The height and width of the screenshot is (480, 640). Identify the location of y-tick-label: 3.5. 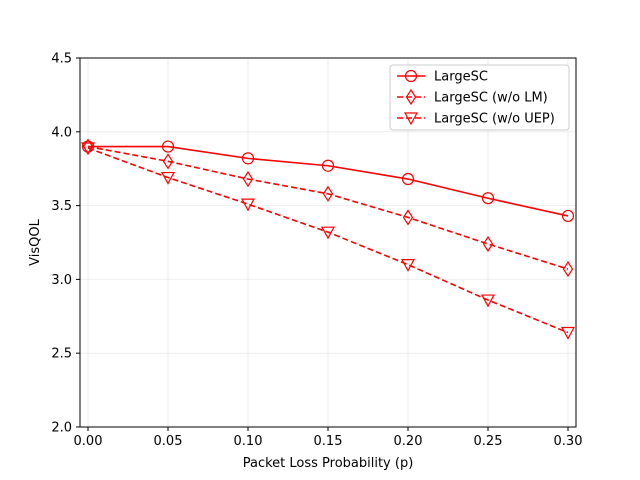
(61, 206).